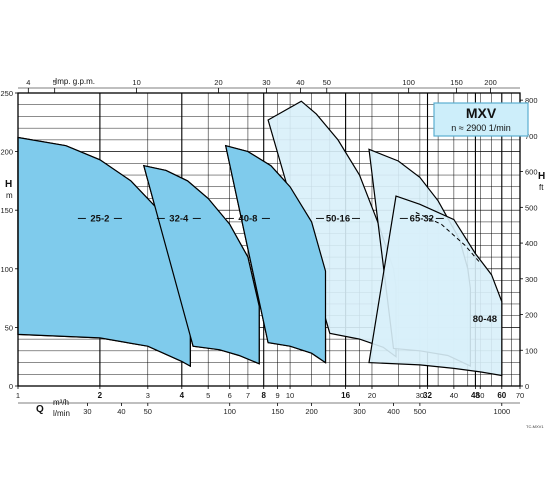 This screenshot has height=504, width=560. Describe the element at coordinates (263, 395) in the screenshot. I see `bottom-tick-label: 8` at that location.